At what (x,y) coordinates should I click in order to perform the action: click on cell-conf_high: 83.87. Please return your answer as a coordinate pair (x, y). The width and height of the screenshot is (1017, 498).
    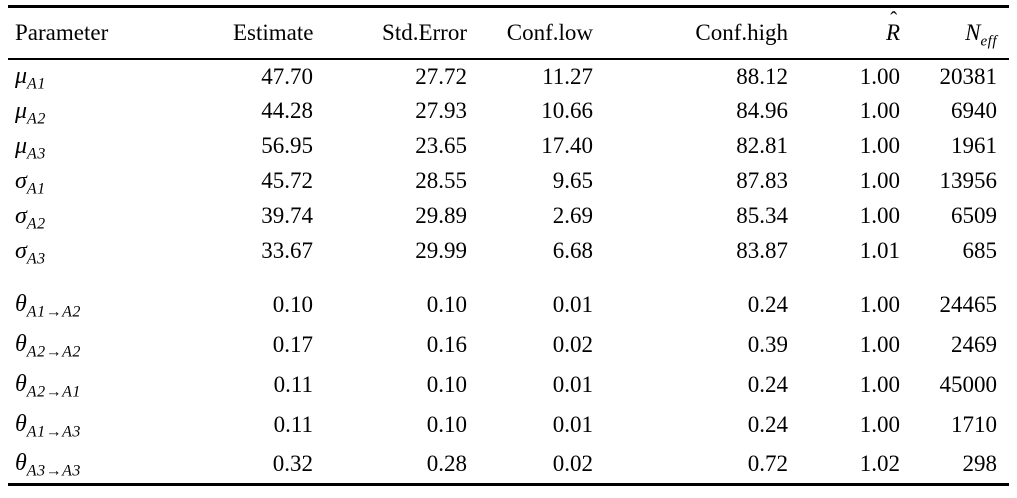
    Looking at the image, I should click on (762, 250).